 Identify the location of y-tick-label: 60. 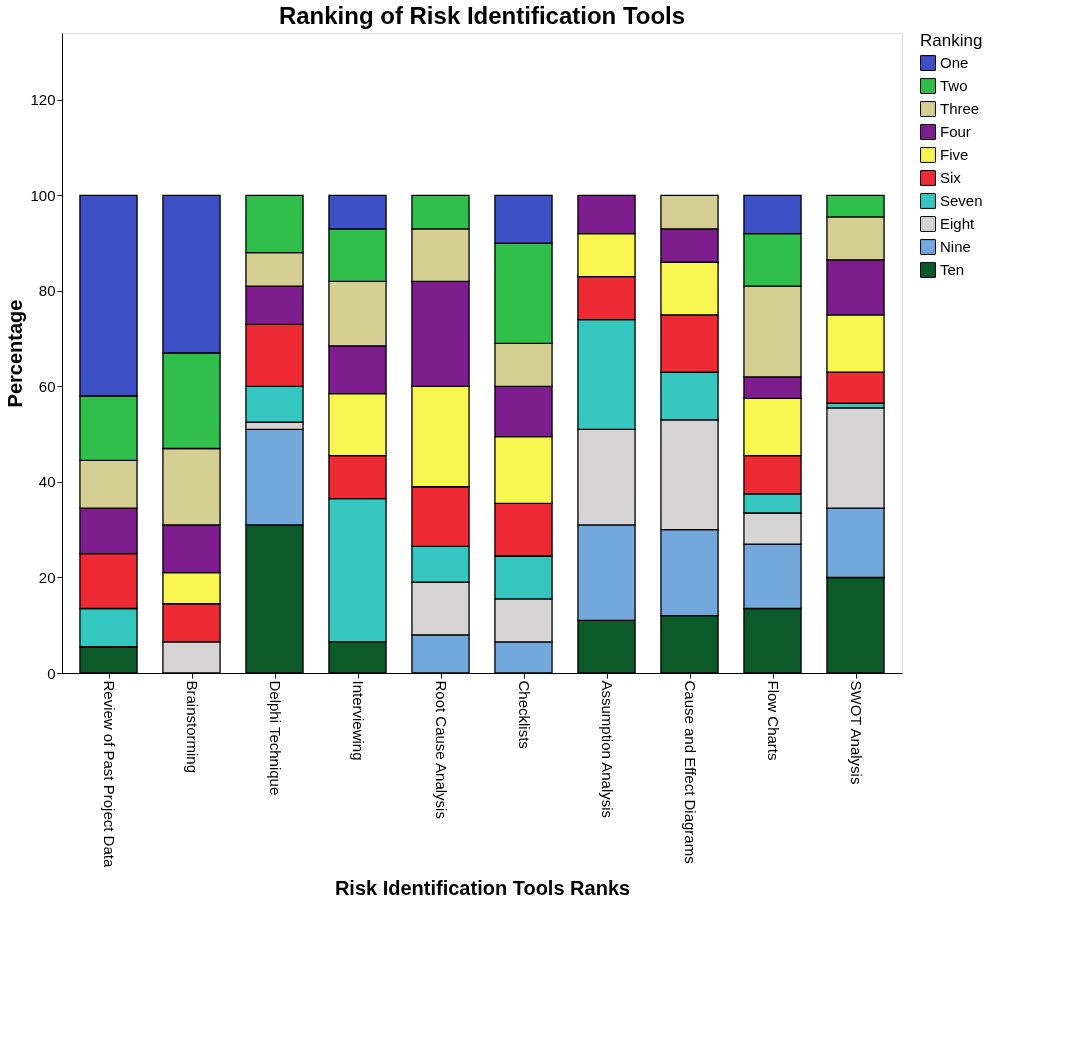
(47, 386).